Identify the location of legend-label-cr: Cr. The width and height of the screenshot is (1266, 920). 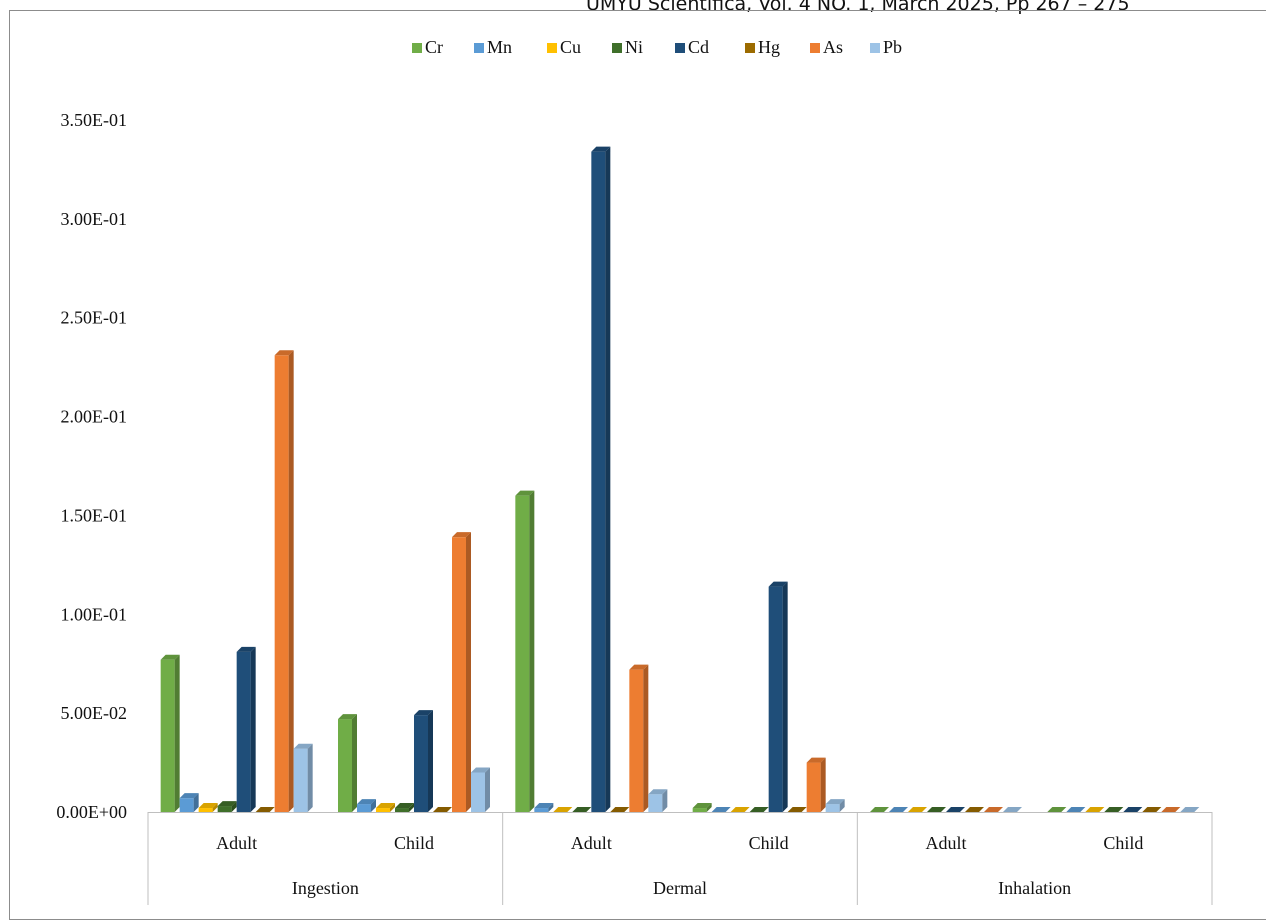
(434, 47).